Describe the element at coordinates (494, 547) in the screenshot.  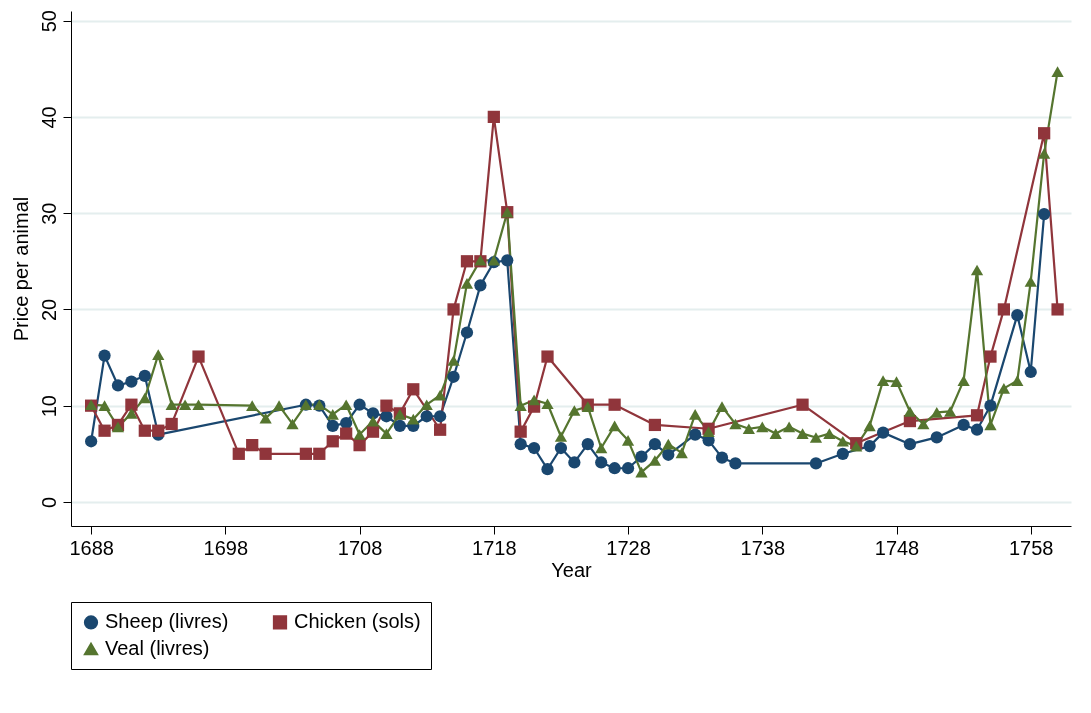
I see `x-tick-label: 1718` at that location.